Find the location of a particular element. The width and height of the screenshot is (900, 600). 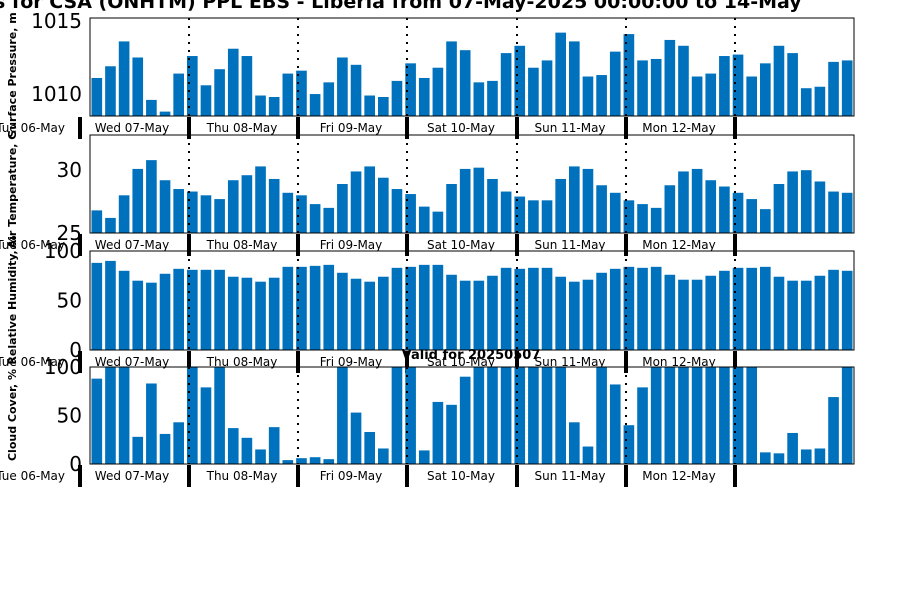

y-tick-label: 1010 is located at coordinates (56, 94).